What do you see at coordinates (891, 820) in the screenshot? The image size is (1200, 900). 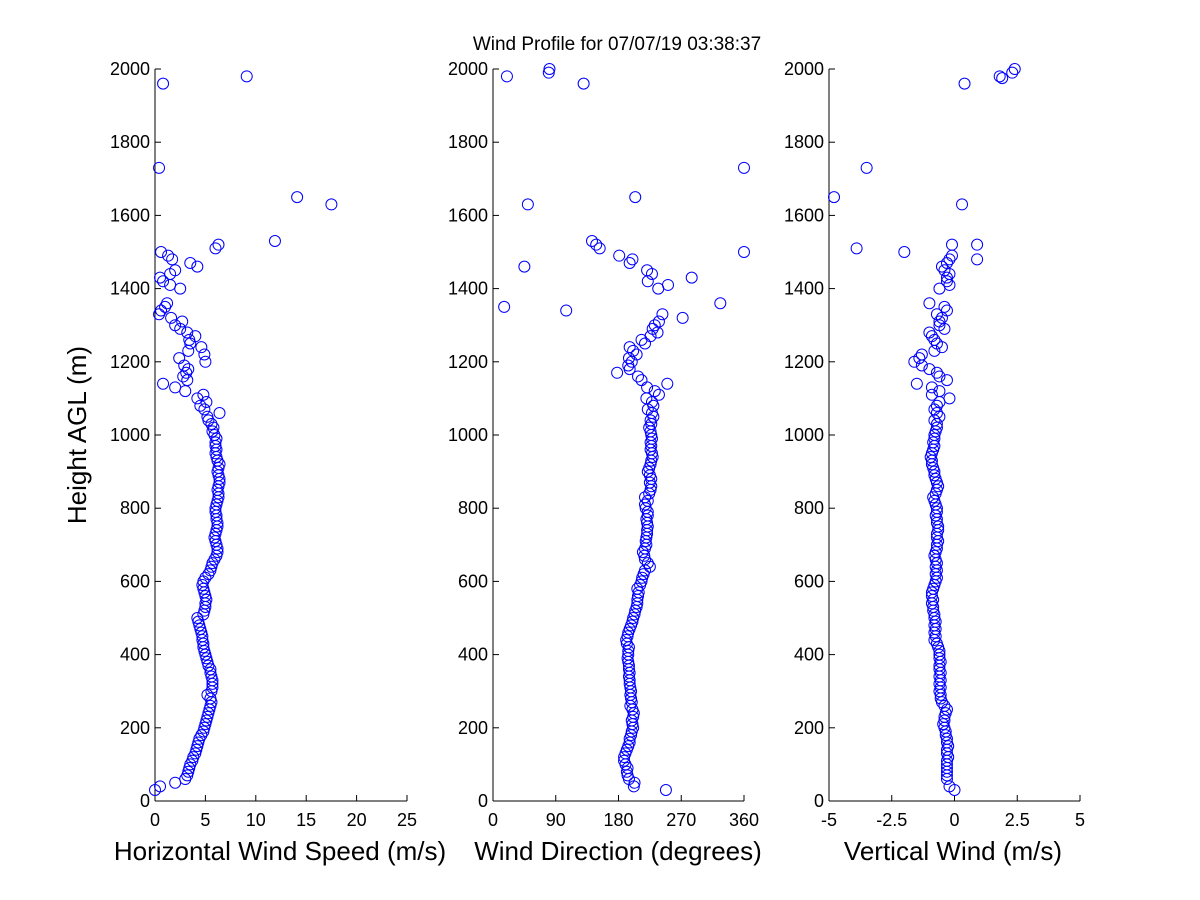 I see `vertical-x-tick-label: -2.5` at bounding box center [891, 820].